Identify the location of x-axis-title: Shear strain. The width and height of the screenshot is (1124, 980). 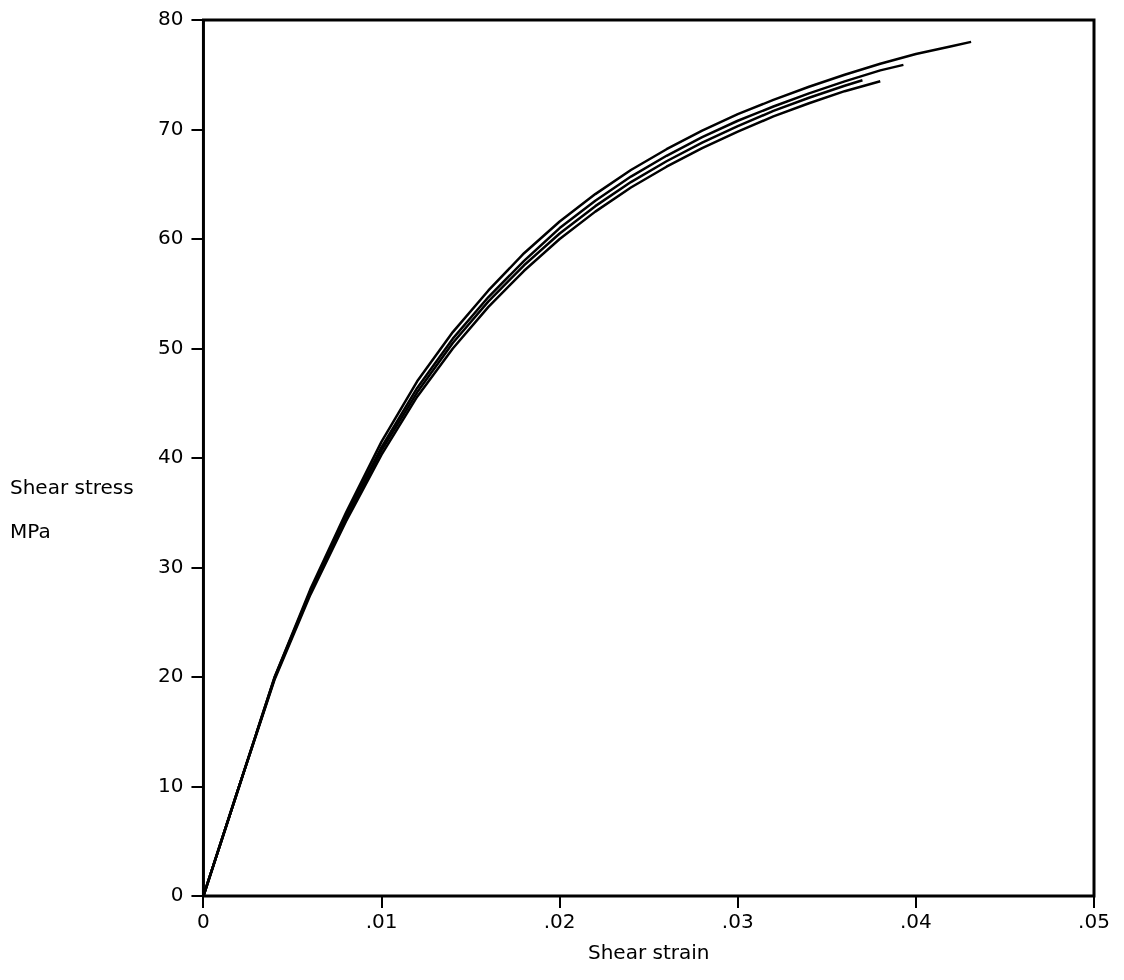
(648, 952).